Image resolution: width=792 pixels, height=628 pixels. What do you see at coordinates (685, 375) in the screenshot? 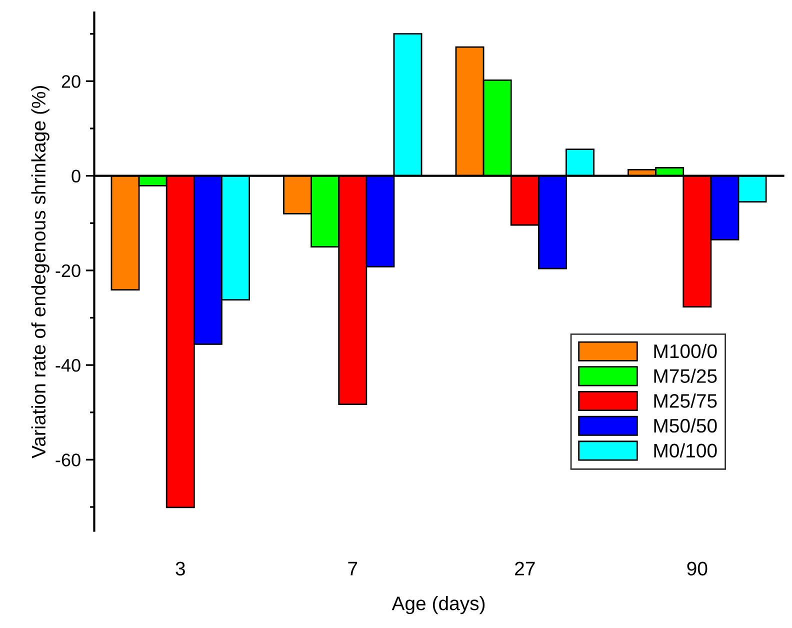
I see `legend-label: M75/25` at bounding box center [685, 375].